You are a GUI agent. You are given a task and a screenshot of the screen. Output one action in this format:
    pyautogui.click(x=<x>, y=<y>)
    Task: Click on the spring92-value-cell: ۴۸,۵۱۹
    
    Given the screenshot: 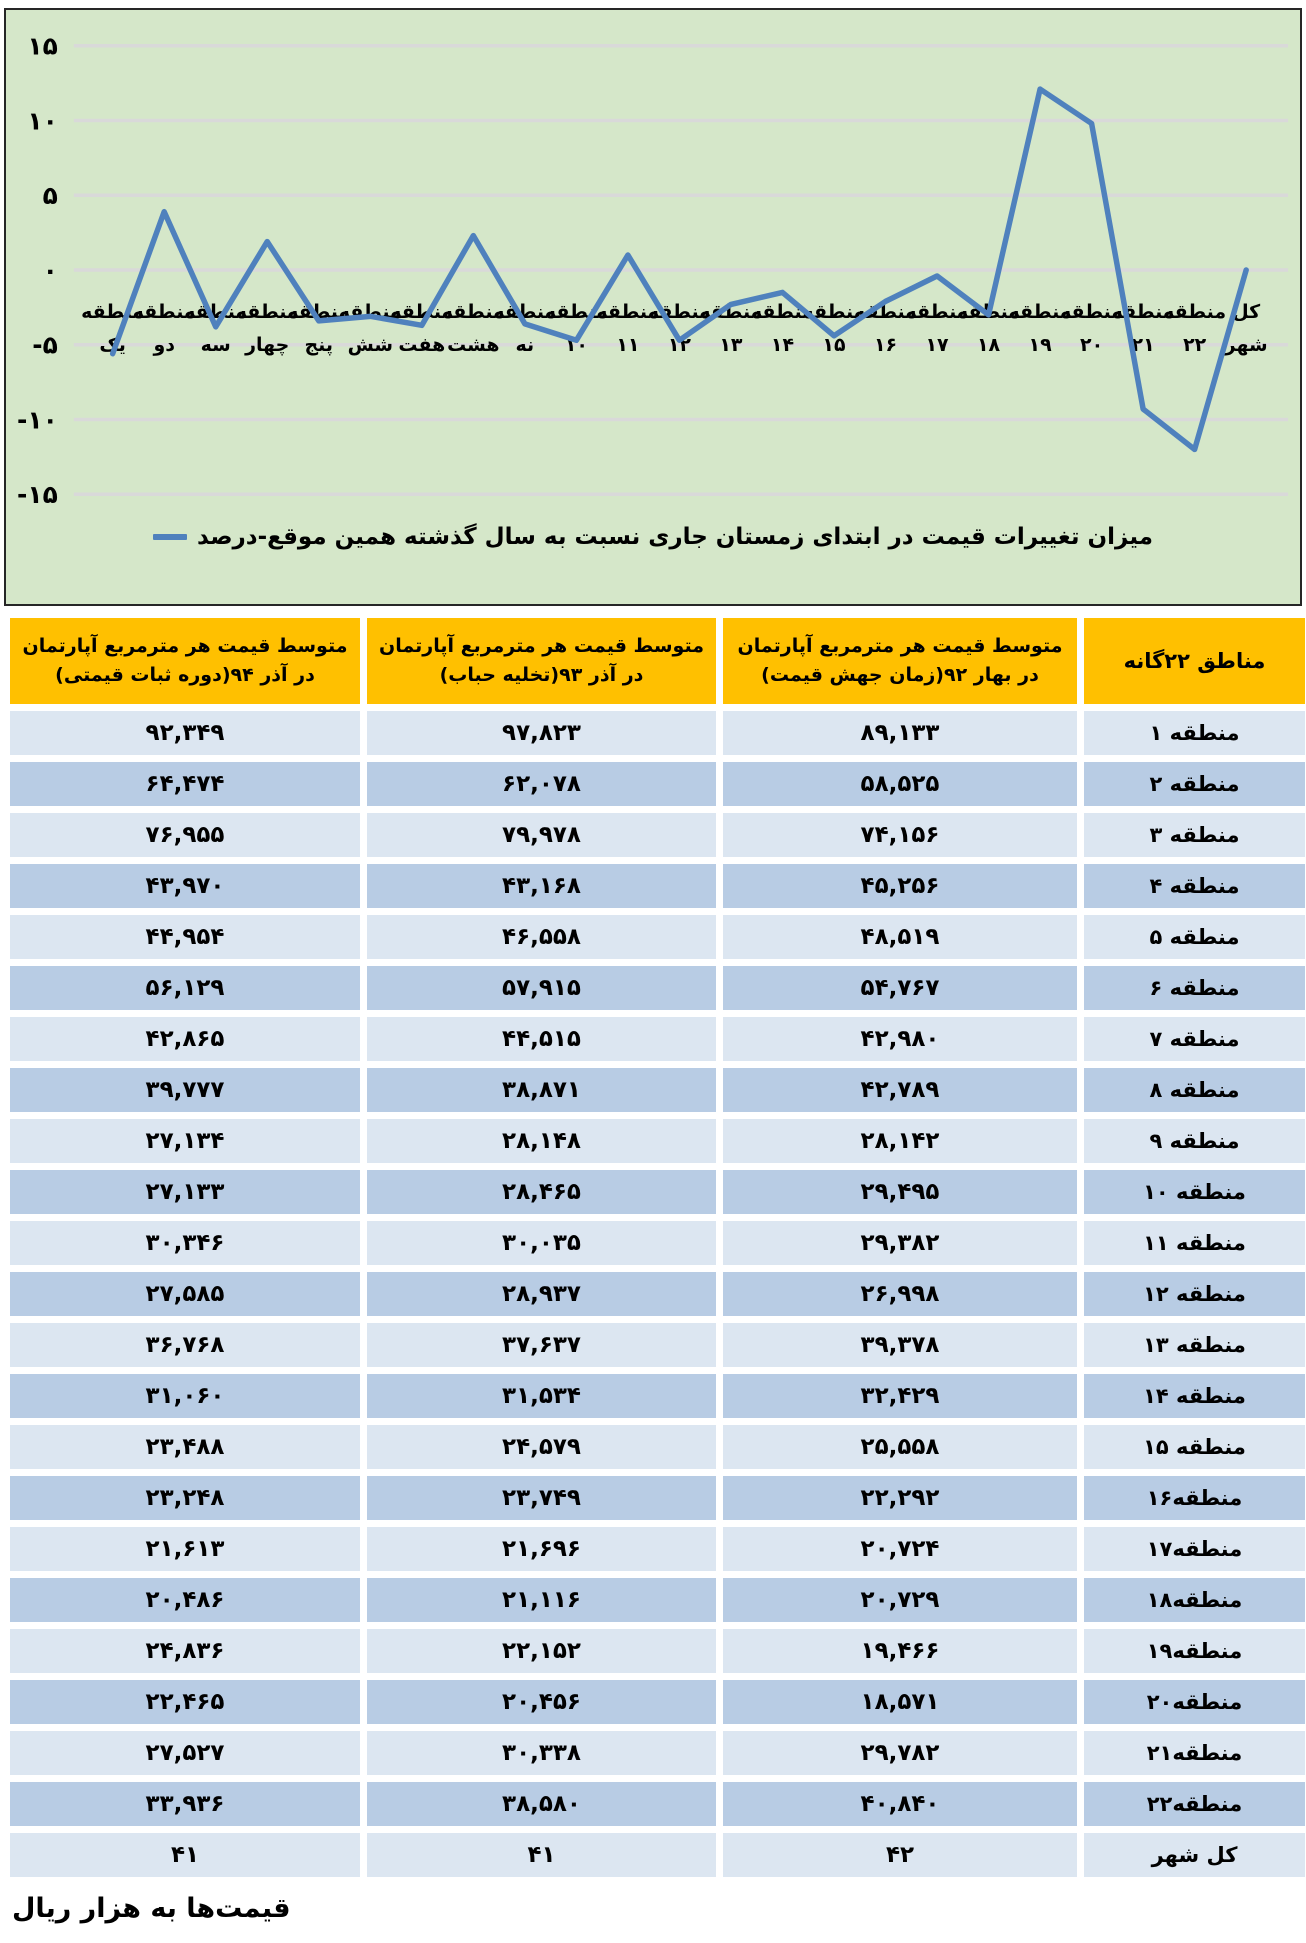 What is the action you would take?
    pyautogui.click(x=900, y=937)
    